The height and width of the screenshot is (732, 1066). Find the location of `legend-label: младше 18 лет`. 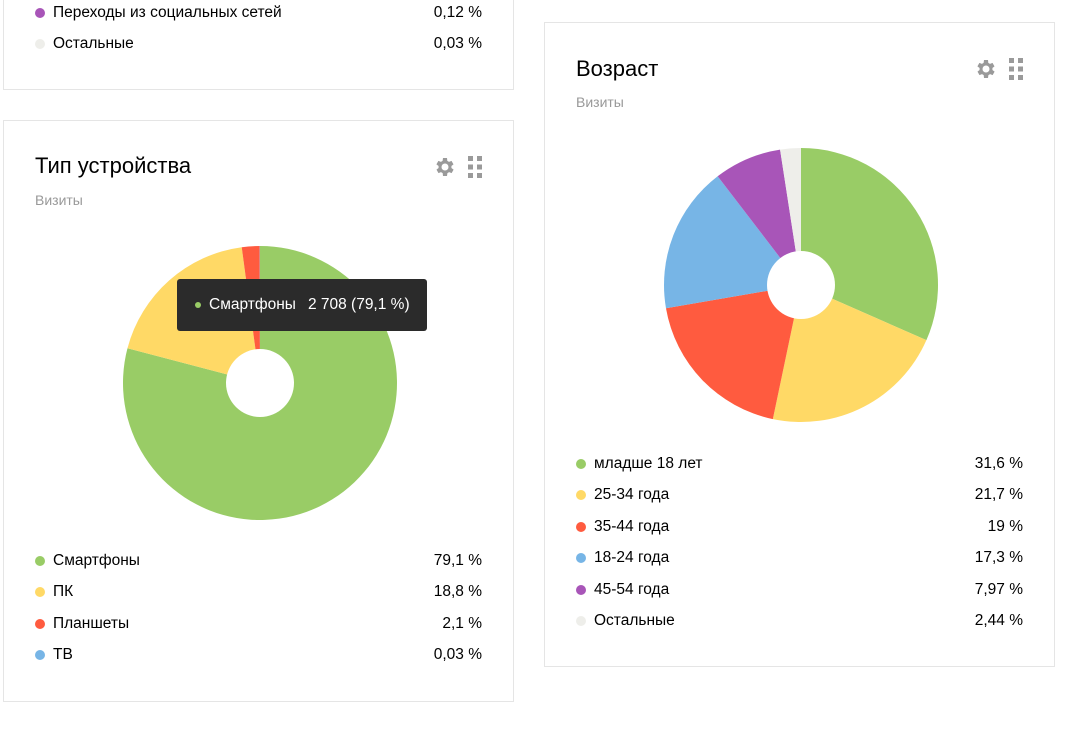

legend-label: младше 18 лет is located at coordinates (648, 463).